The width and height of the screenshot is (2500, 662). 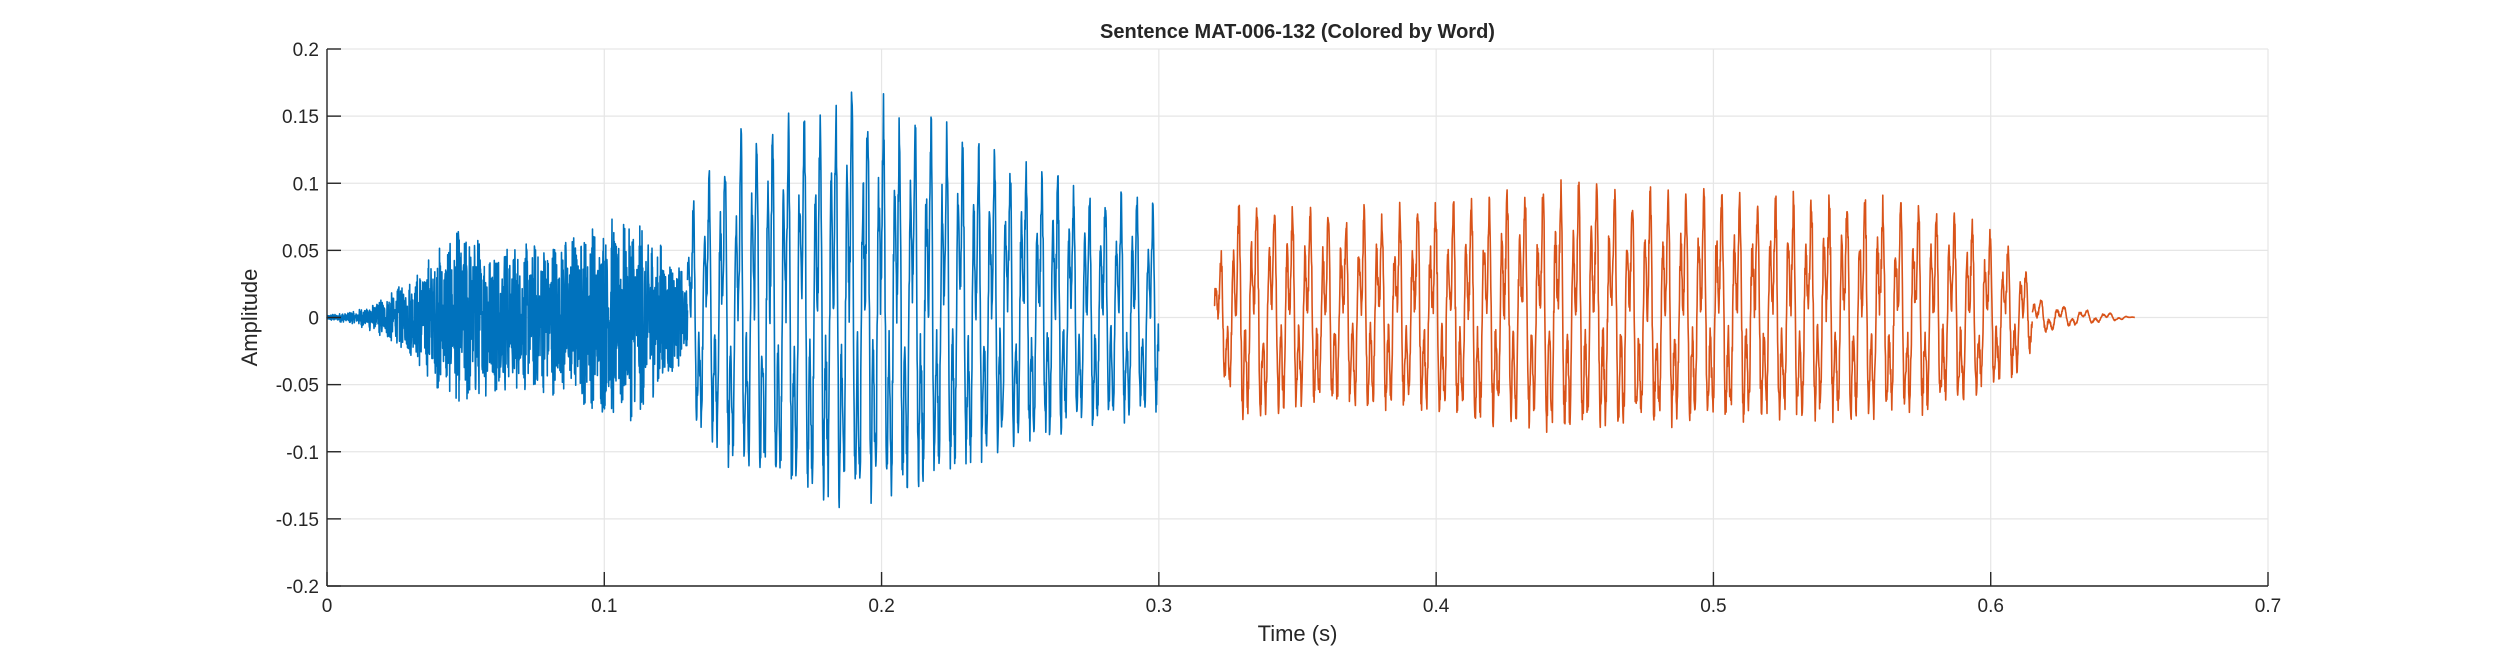 I want to click on x-tick-label-6: 0.6, so click(x=1991, y=606).